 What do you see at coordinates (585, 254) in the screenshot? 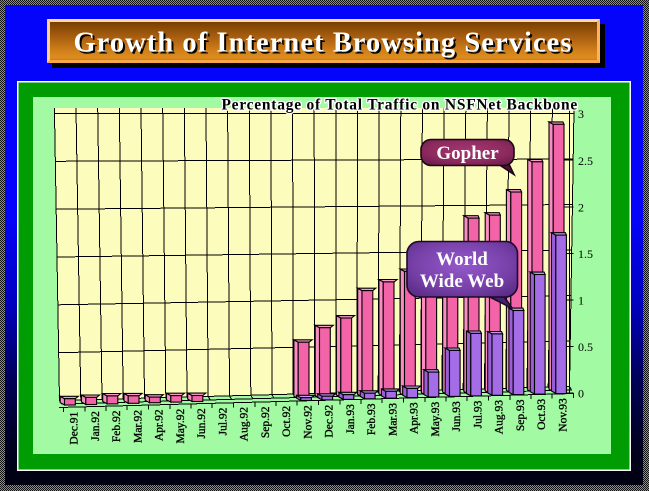
I see `svg-text: 1.5` at bounding box center [585, 254].